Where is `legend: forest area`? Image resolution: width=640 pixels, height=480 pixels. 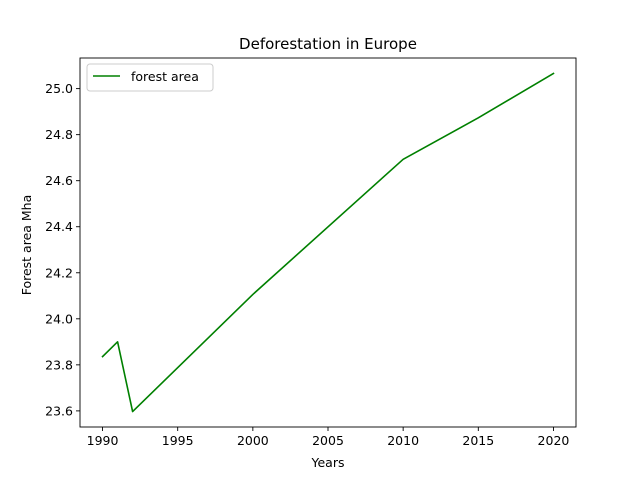
legend: forest area is located at coordinates (150, 77).